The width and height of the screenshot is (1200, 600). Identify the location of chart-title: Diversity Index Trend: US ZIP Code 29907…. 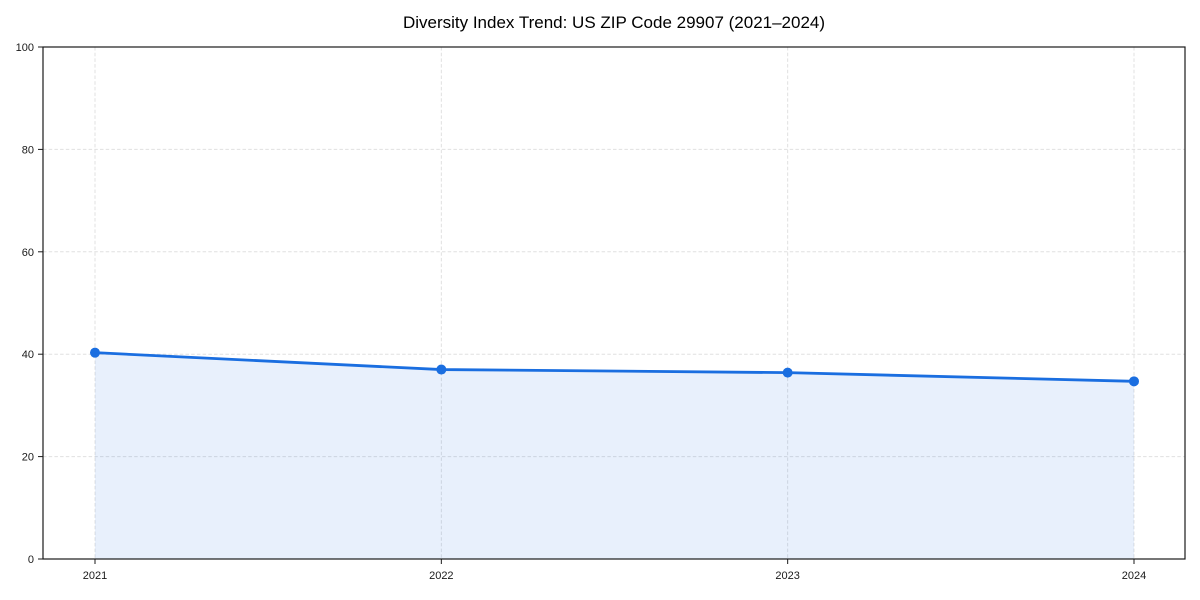
(614, 22).